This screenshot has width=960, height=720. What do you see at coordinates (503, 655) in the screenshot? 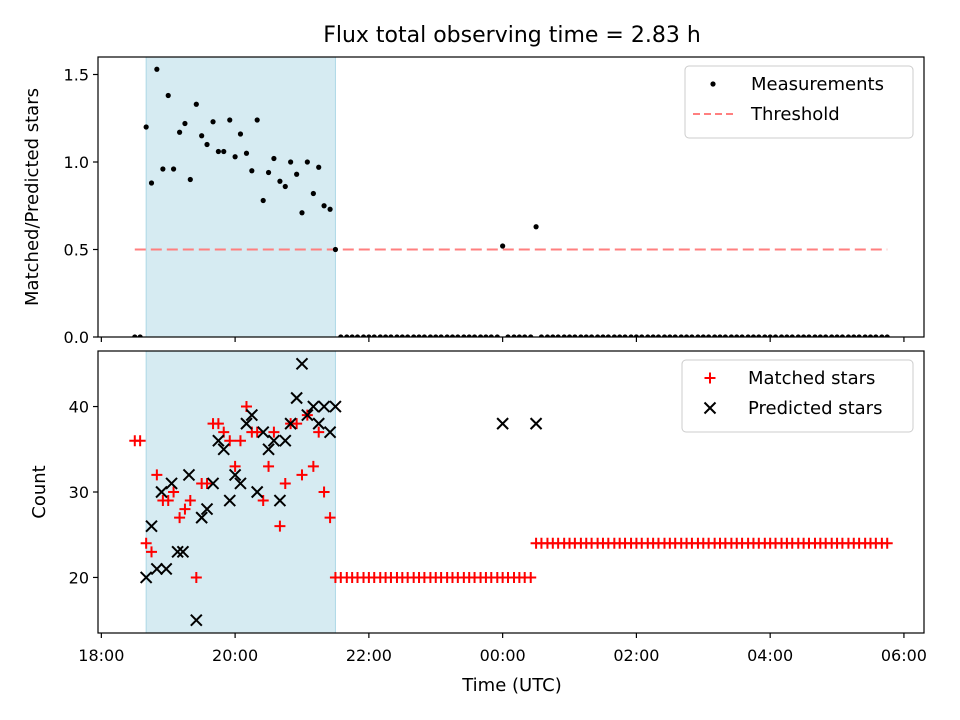
I see `x-tick-label: 00:00` at bounding box center [503, 655].